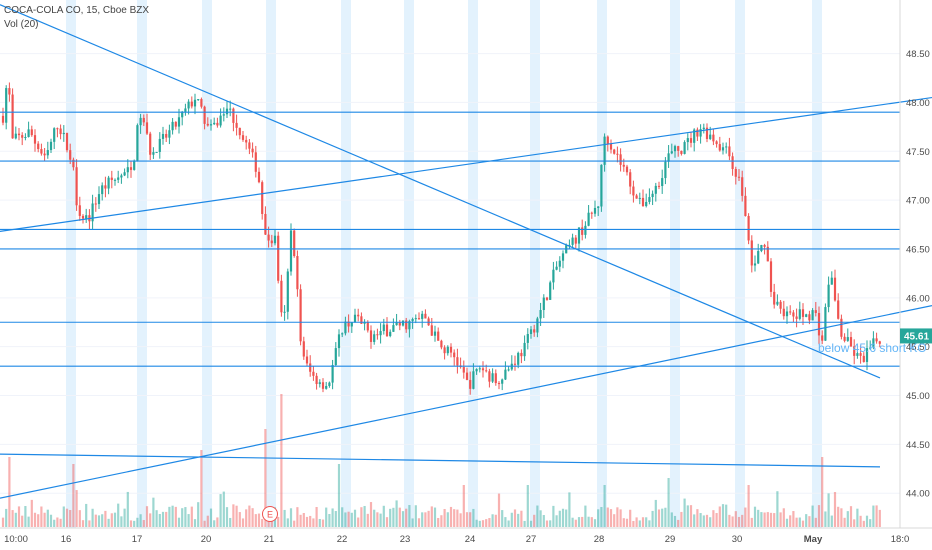 This screenshot has width=932, height=550. I want to click on earnings-event-marker: E, so click(270, 514).